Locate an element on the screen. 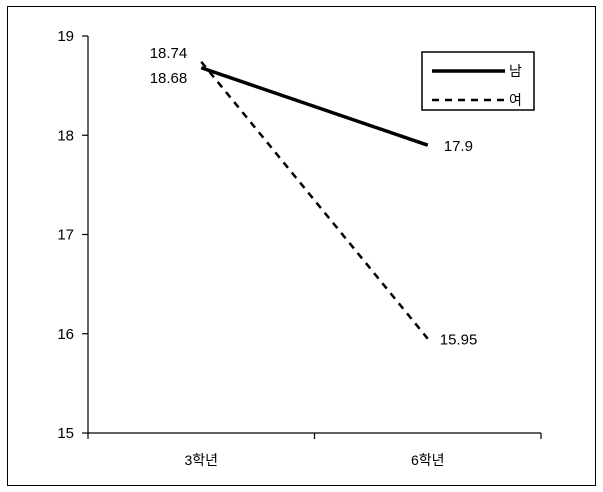 This screenshot has height=492, width=603. y-tick-label: 19 is located at coordinates (65, 36).